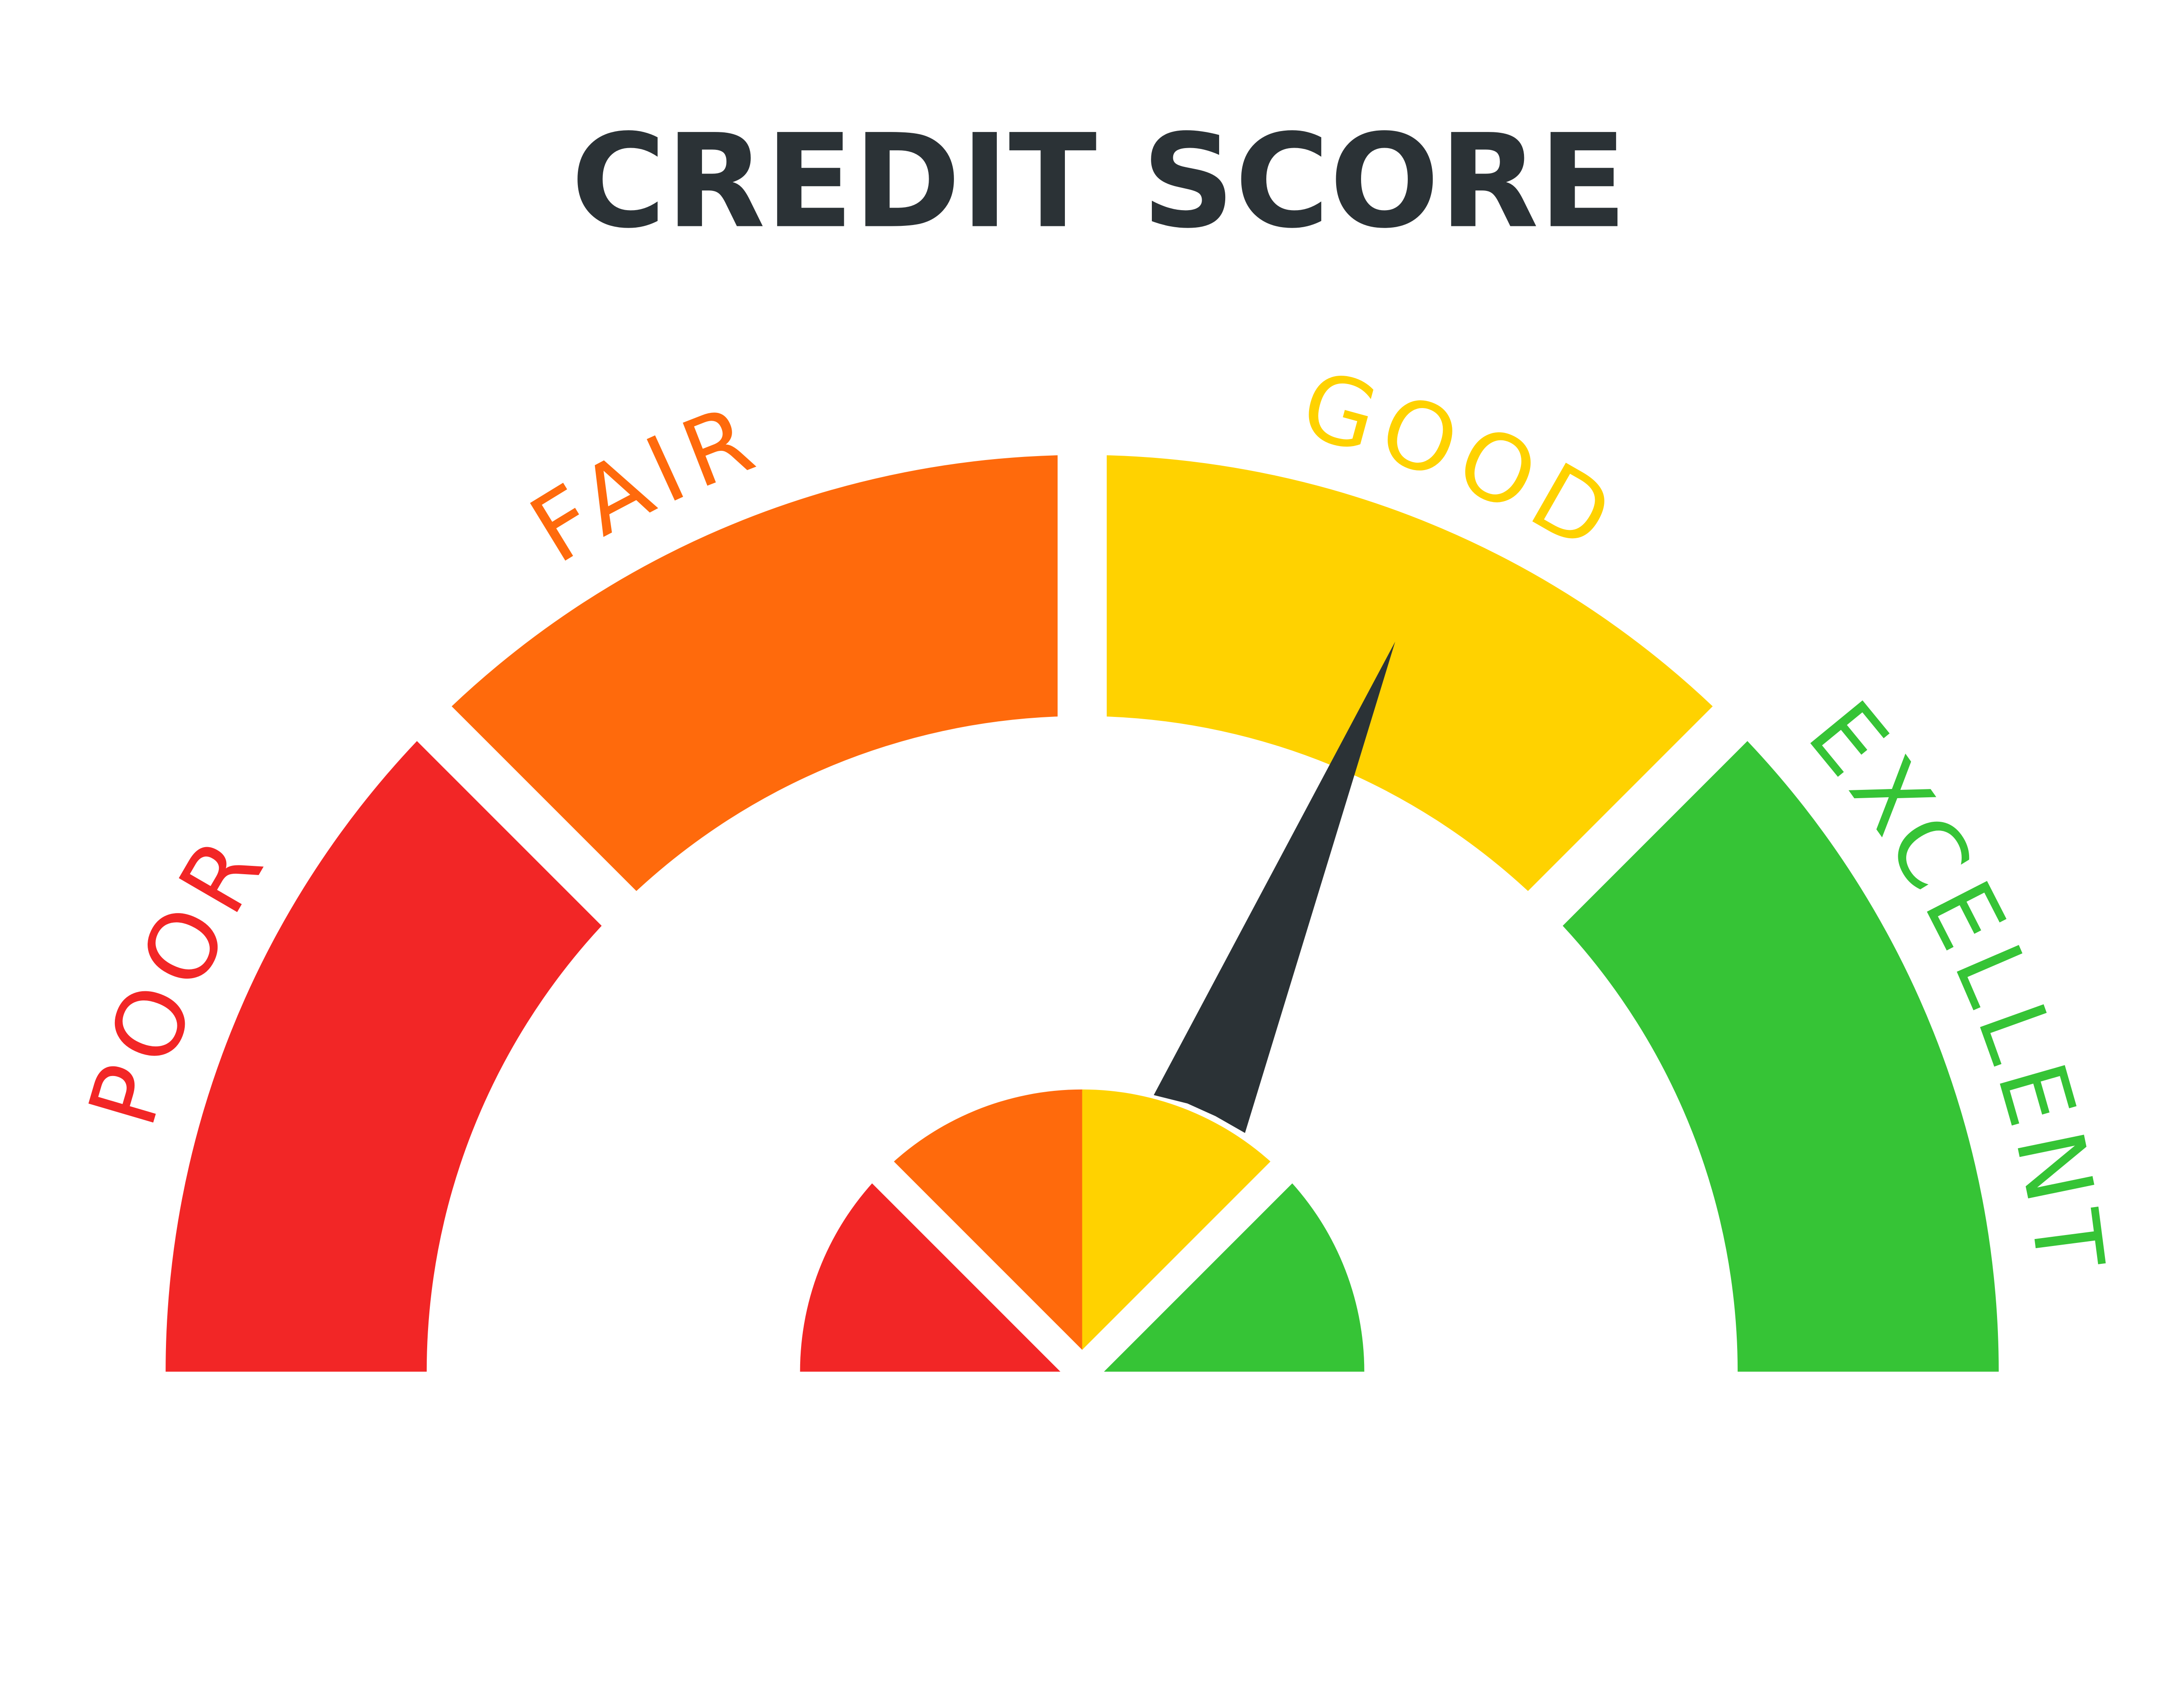 Image resolution: width=2184 pixels, height=1699 pixels. Describe the element at coordinates (1275, 887) in the screenshot. I see `needle` at that location.